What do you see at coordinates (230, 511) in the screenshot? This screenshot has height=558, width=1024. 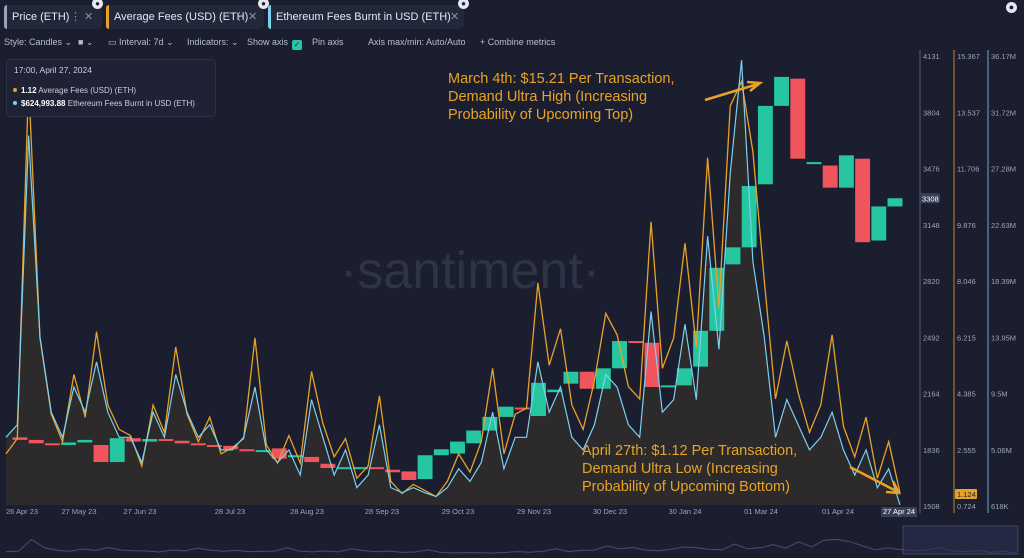 I see `x-tick-label: 28 Jul 23` at bounding box center [230, 511].